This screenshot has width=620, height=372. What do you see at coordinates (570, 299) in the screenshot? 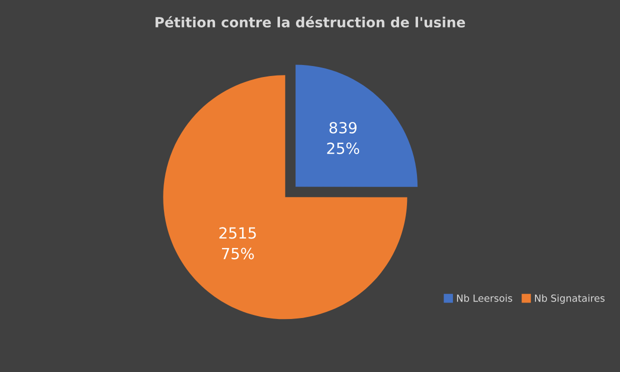
I see `legend-label: Nb Signataires` at bounding box center [570, 299].